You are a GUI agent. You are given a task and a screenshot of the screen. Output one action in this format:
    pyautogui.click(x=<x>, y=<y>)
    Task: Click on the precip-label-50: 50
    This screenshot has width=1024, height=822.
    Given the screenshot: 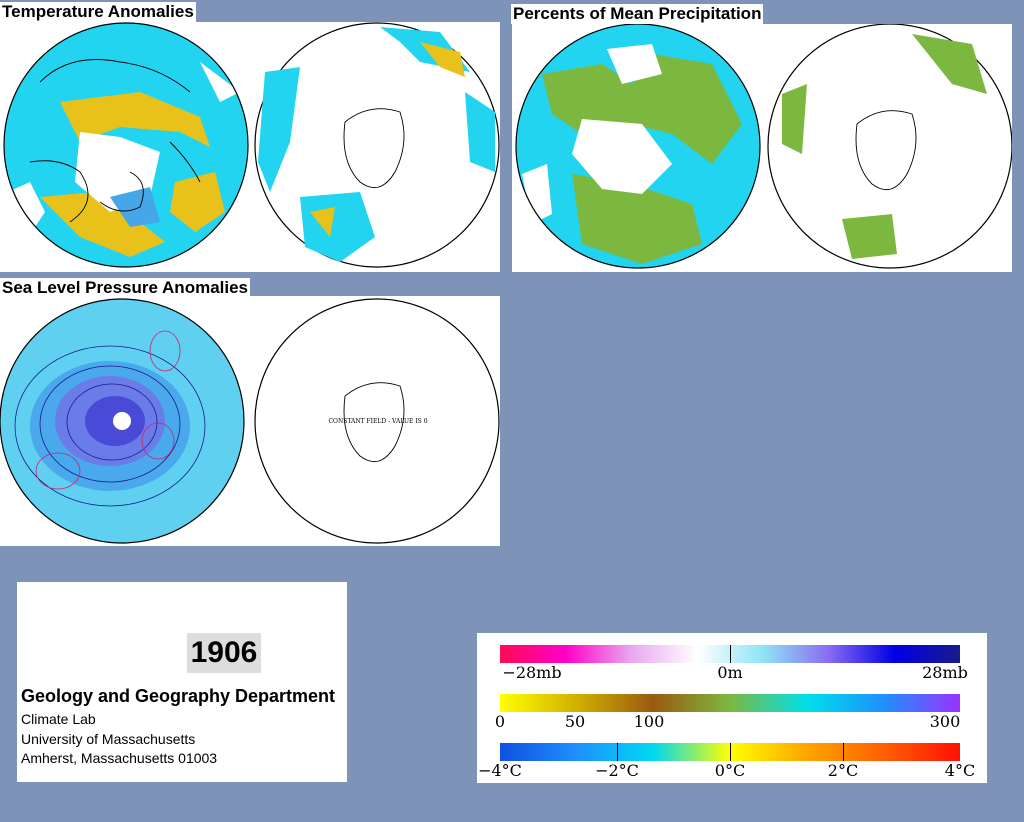 What is the action you would take?
    pyautogui.click(x=575, y=721)
    